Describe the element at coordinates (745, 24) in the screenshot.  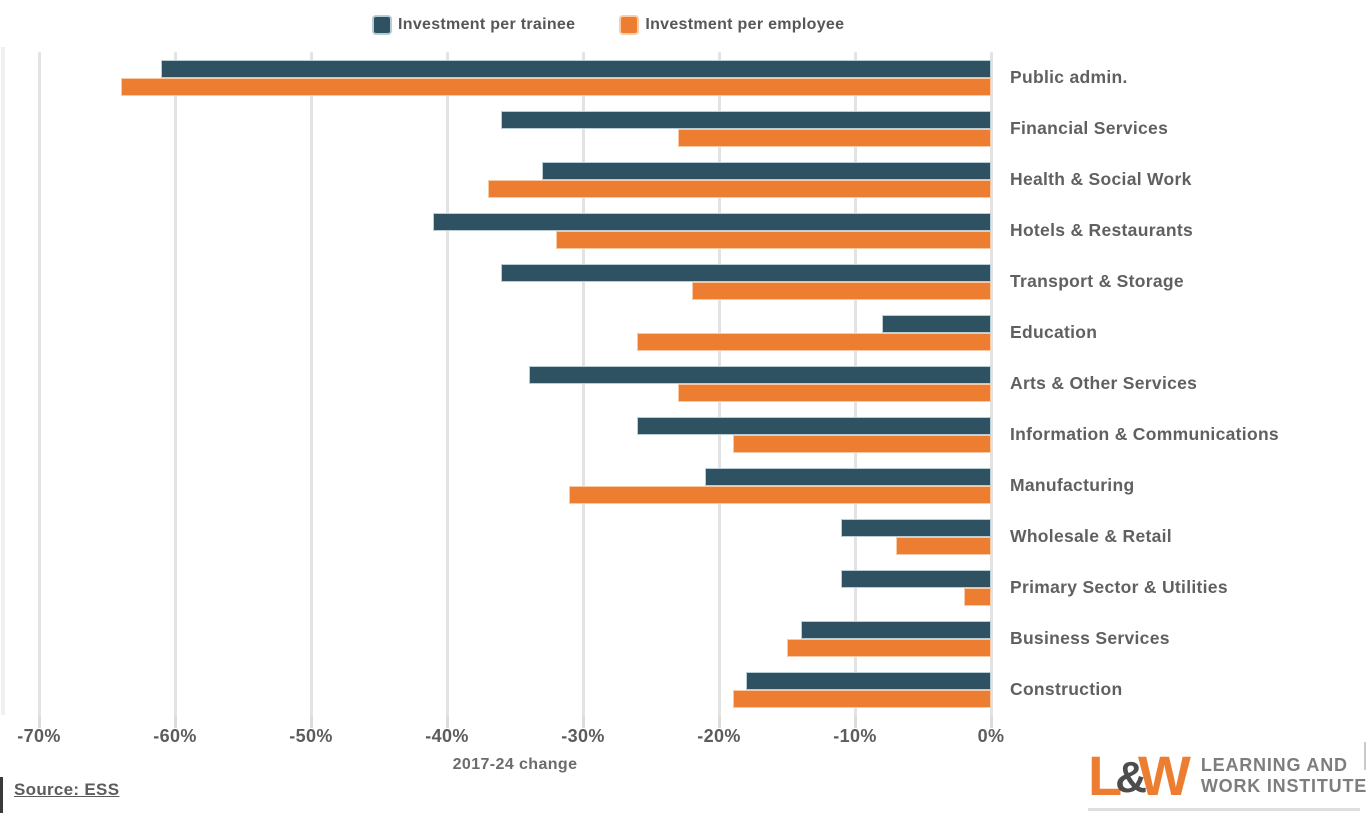
I see `legend-label-employee: Investment per employee` at that location.